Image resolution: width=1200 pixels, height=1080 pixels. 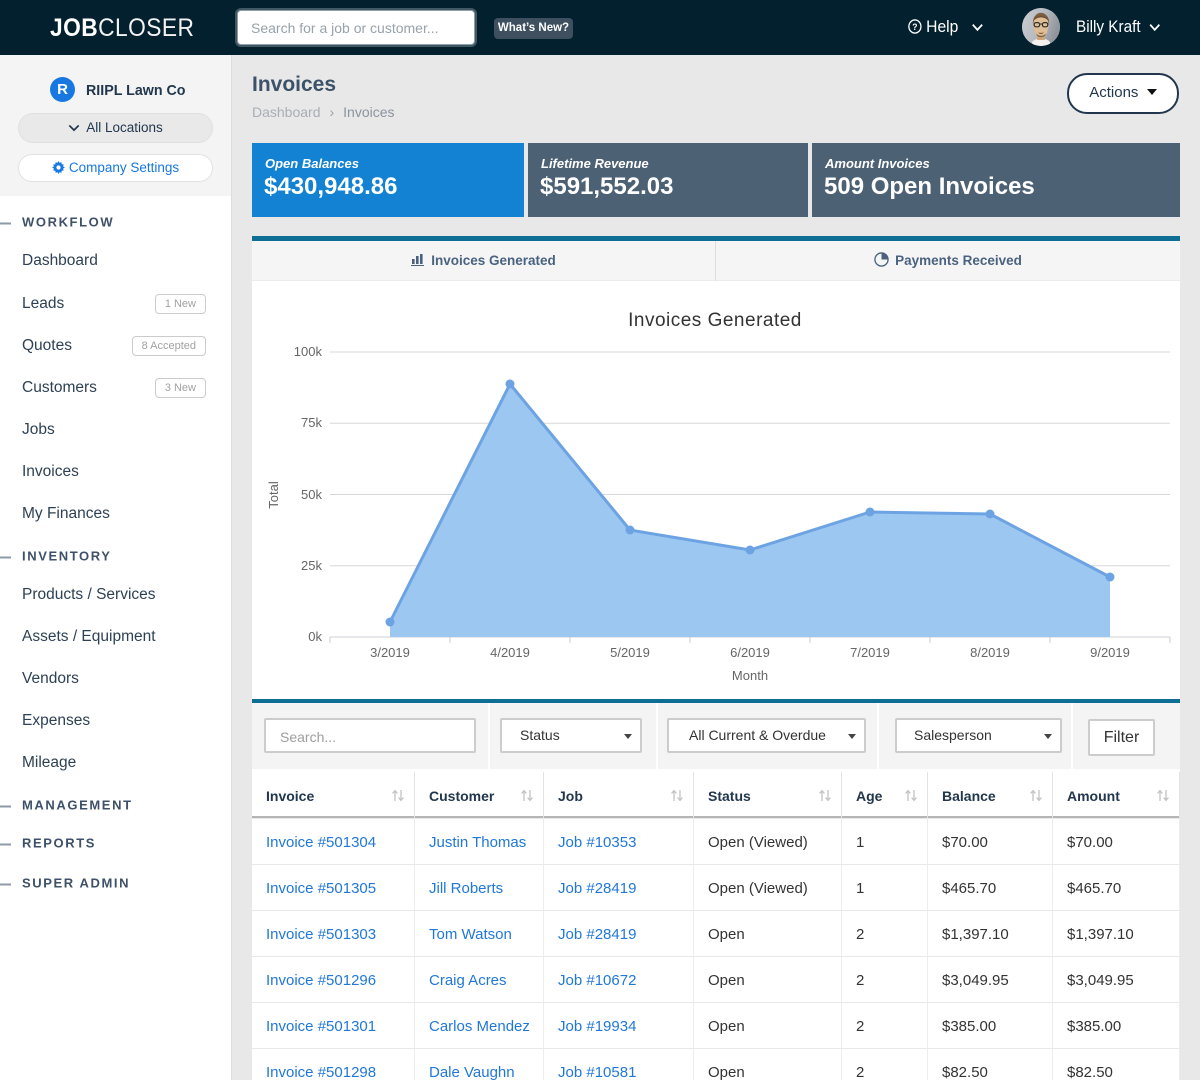 What do you see at coordinates (715, 320) in the screenshot?
I see `svg-text: Invoices Generated` at bounding box center [715, 320].